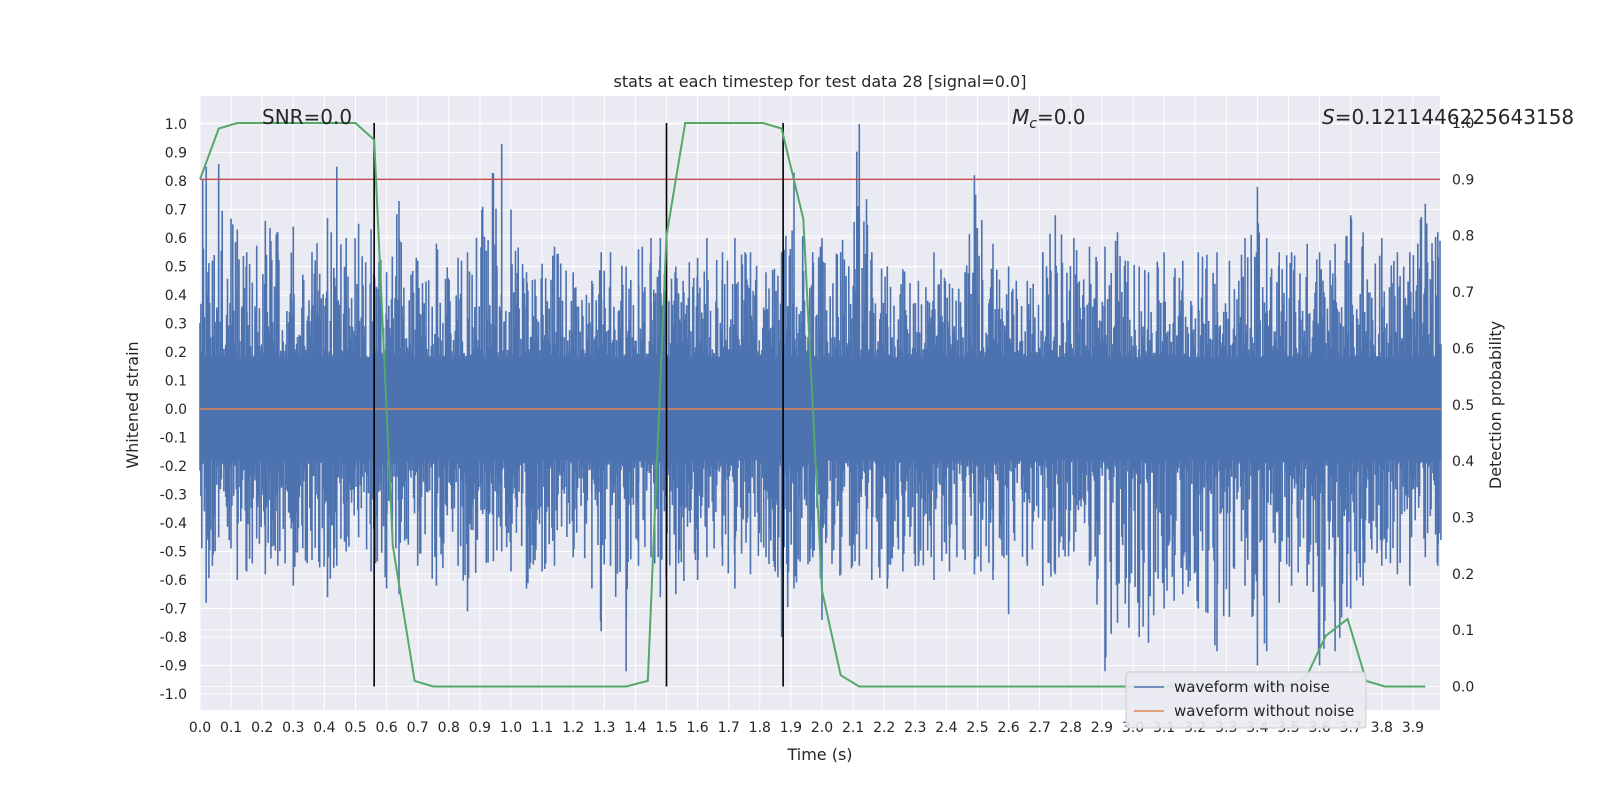  Describe the element at coordinates (1102, 728) in the screenshot. I see `x-tick-label: 2.9` at that location.